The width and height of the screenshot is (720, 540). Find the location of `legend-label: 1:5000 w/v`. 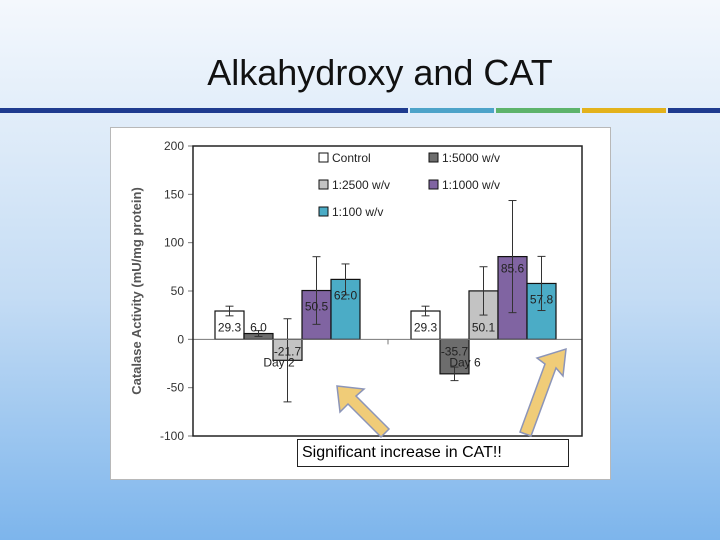

legend-label: 1:5000 w/v is located at coordinates (471, 158).